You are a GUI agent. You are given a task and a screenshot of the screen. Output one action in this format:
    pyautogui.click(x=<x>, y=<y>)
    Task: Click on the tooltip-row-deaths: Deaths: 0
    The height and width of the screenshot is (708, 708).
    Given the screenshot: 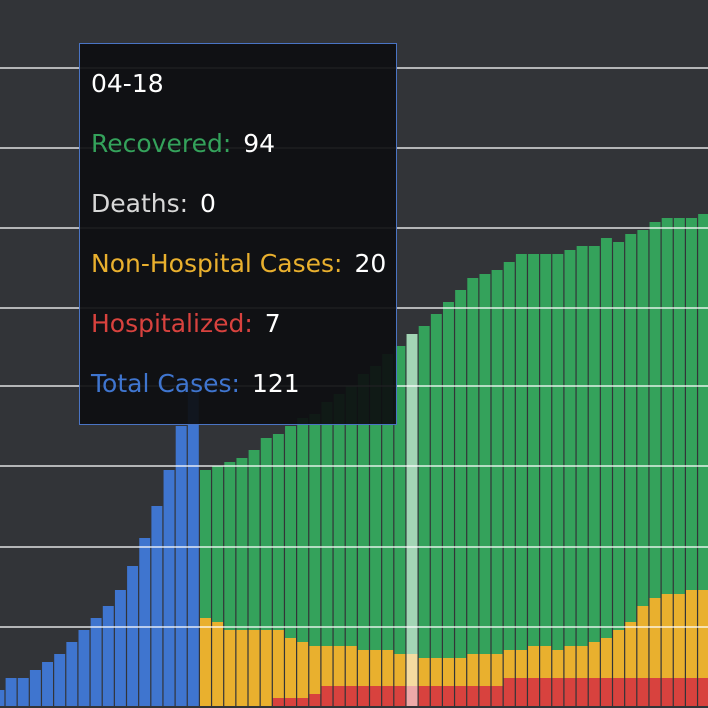 What is the action you would take?
    pyautogui.click(x=153, y=204)
    